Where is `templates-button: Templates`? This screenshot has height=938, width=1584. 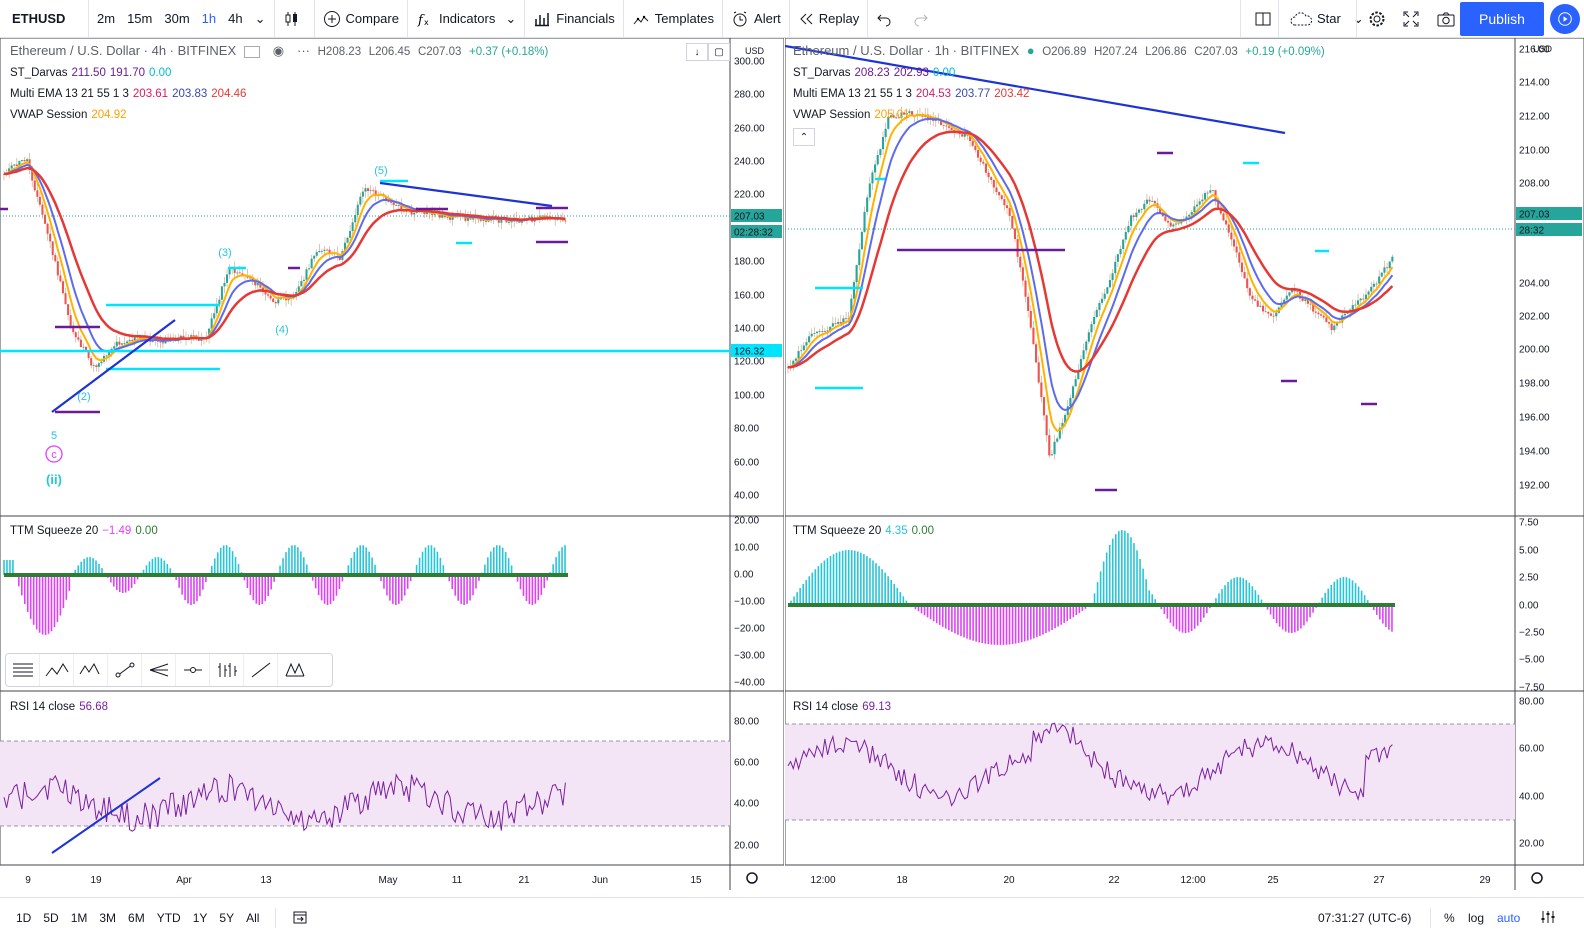
templates-button: Templates is located at coordinates (673, 19).